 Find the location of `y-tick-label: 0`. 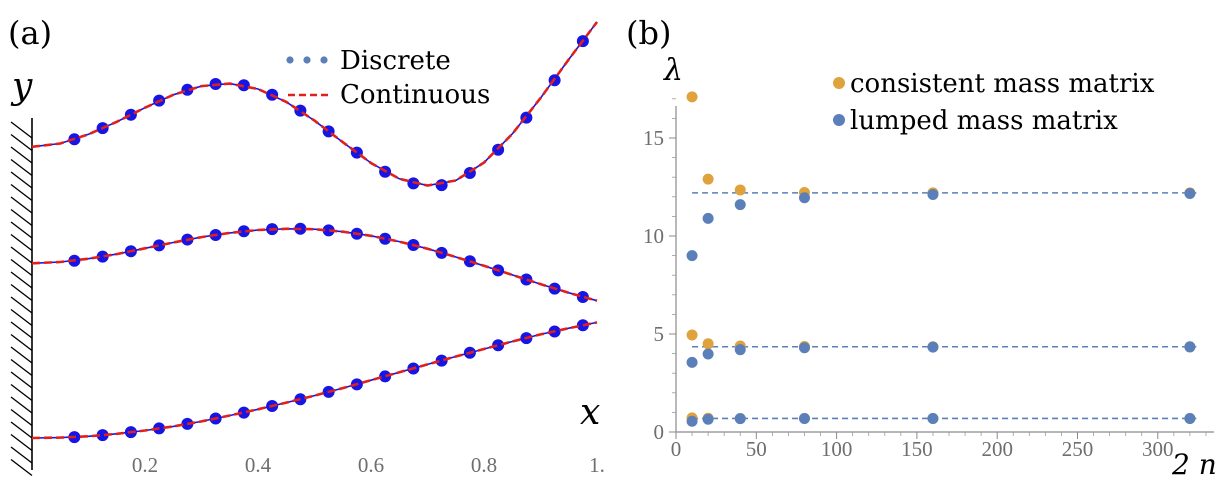

y-tick-label: 0 is located at coordinates (659, 432).